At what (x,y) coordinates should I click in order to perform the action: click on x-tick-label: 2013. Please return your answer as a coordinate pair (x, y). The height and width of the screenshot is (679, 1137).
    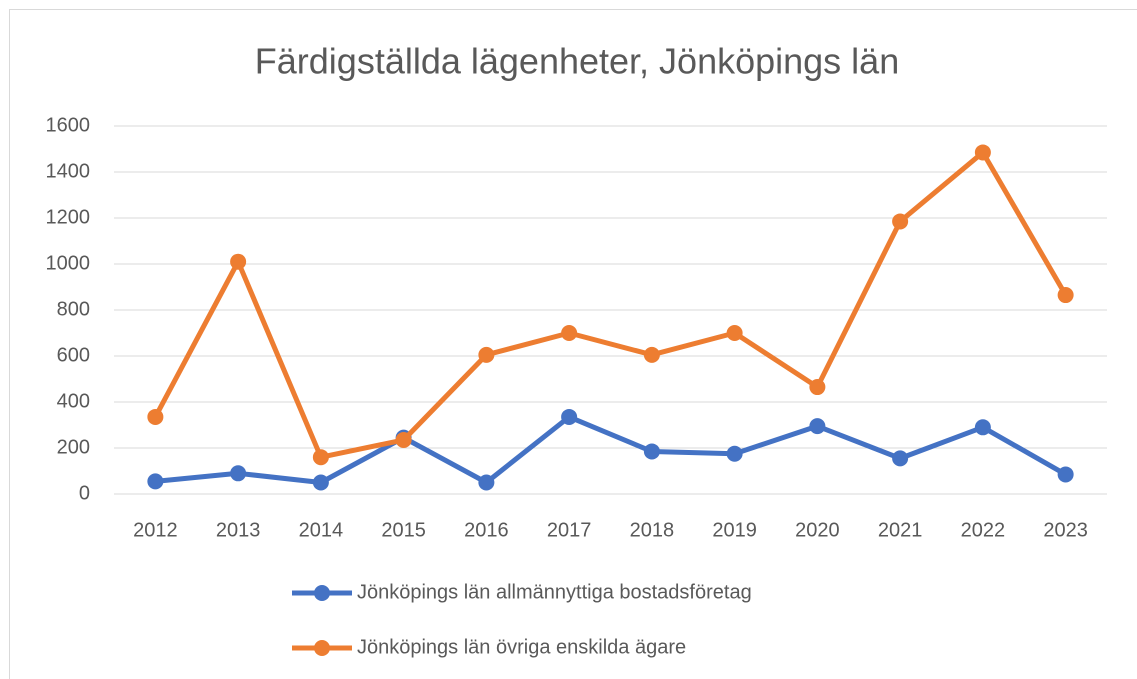
    Looking at the image, I should click on (238, 530).